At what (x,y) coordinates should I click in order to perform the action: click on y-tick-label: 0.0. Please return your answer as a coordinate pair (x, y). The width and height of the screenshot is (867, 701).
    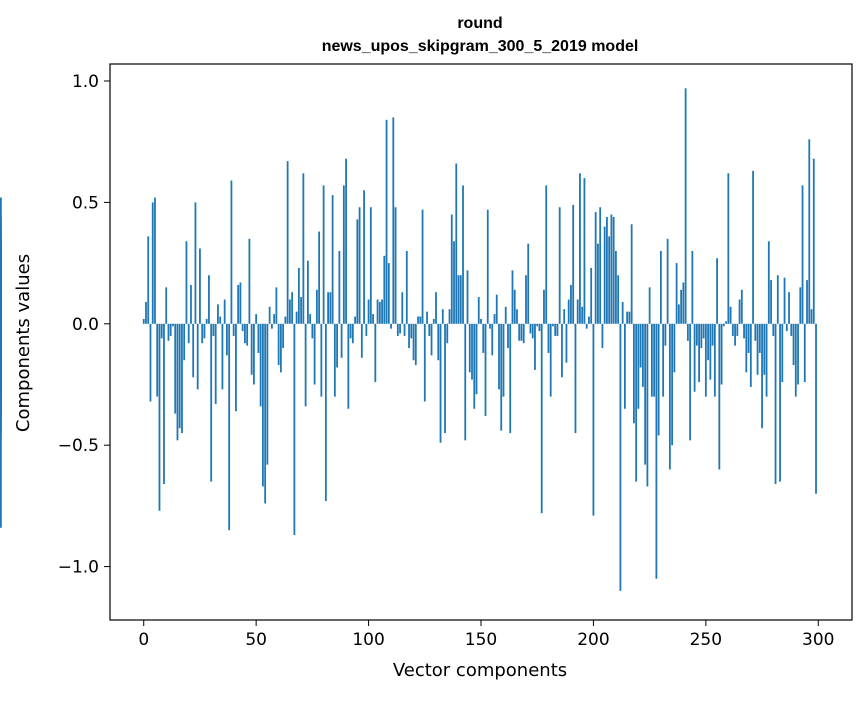
    Looking at the image, I should click on (85, 325).